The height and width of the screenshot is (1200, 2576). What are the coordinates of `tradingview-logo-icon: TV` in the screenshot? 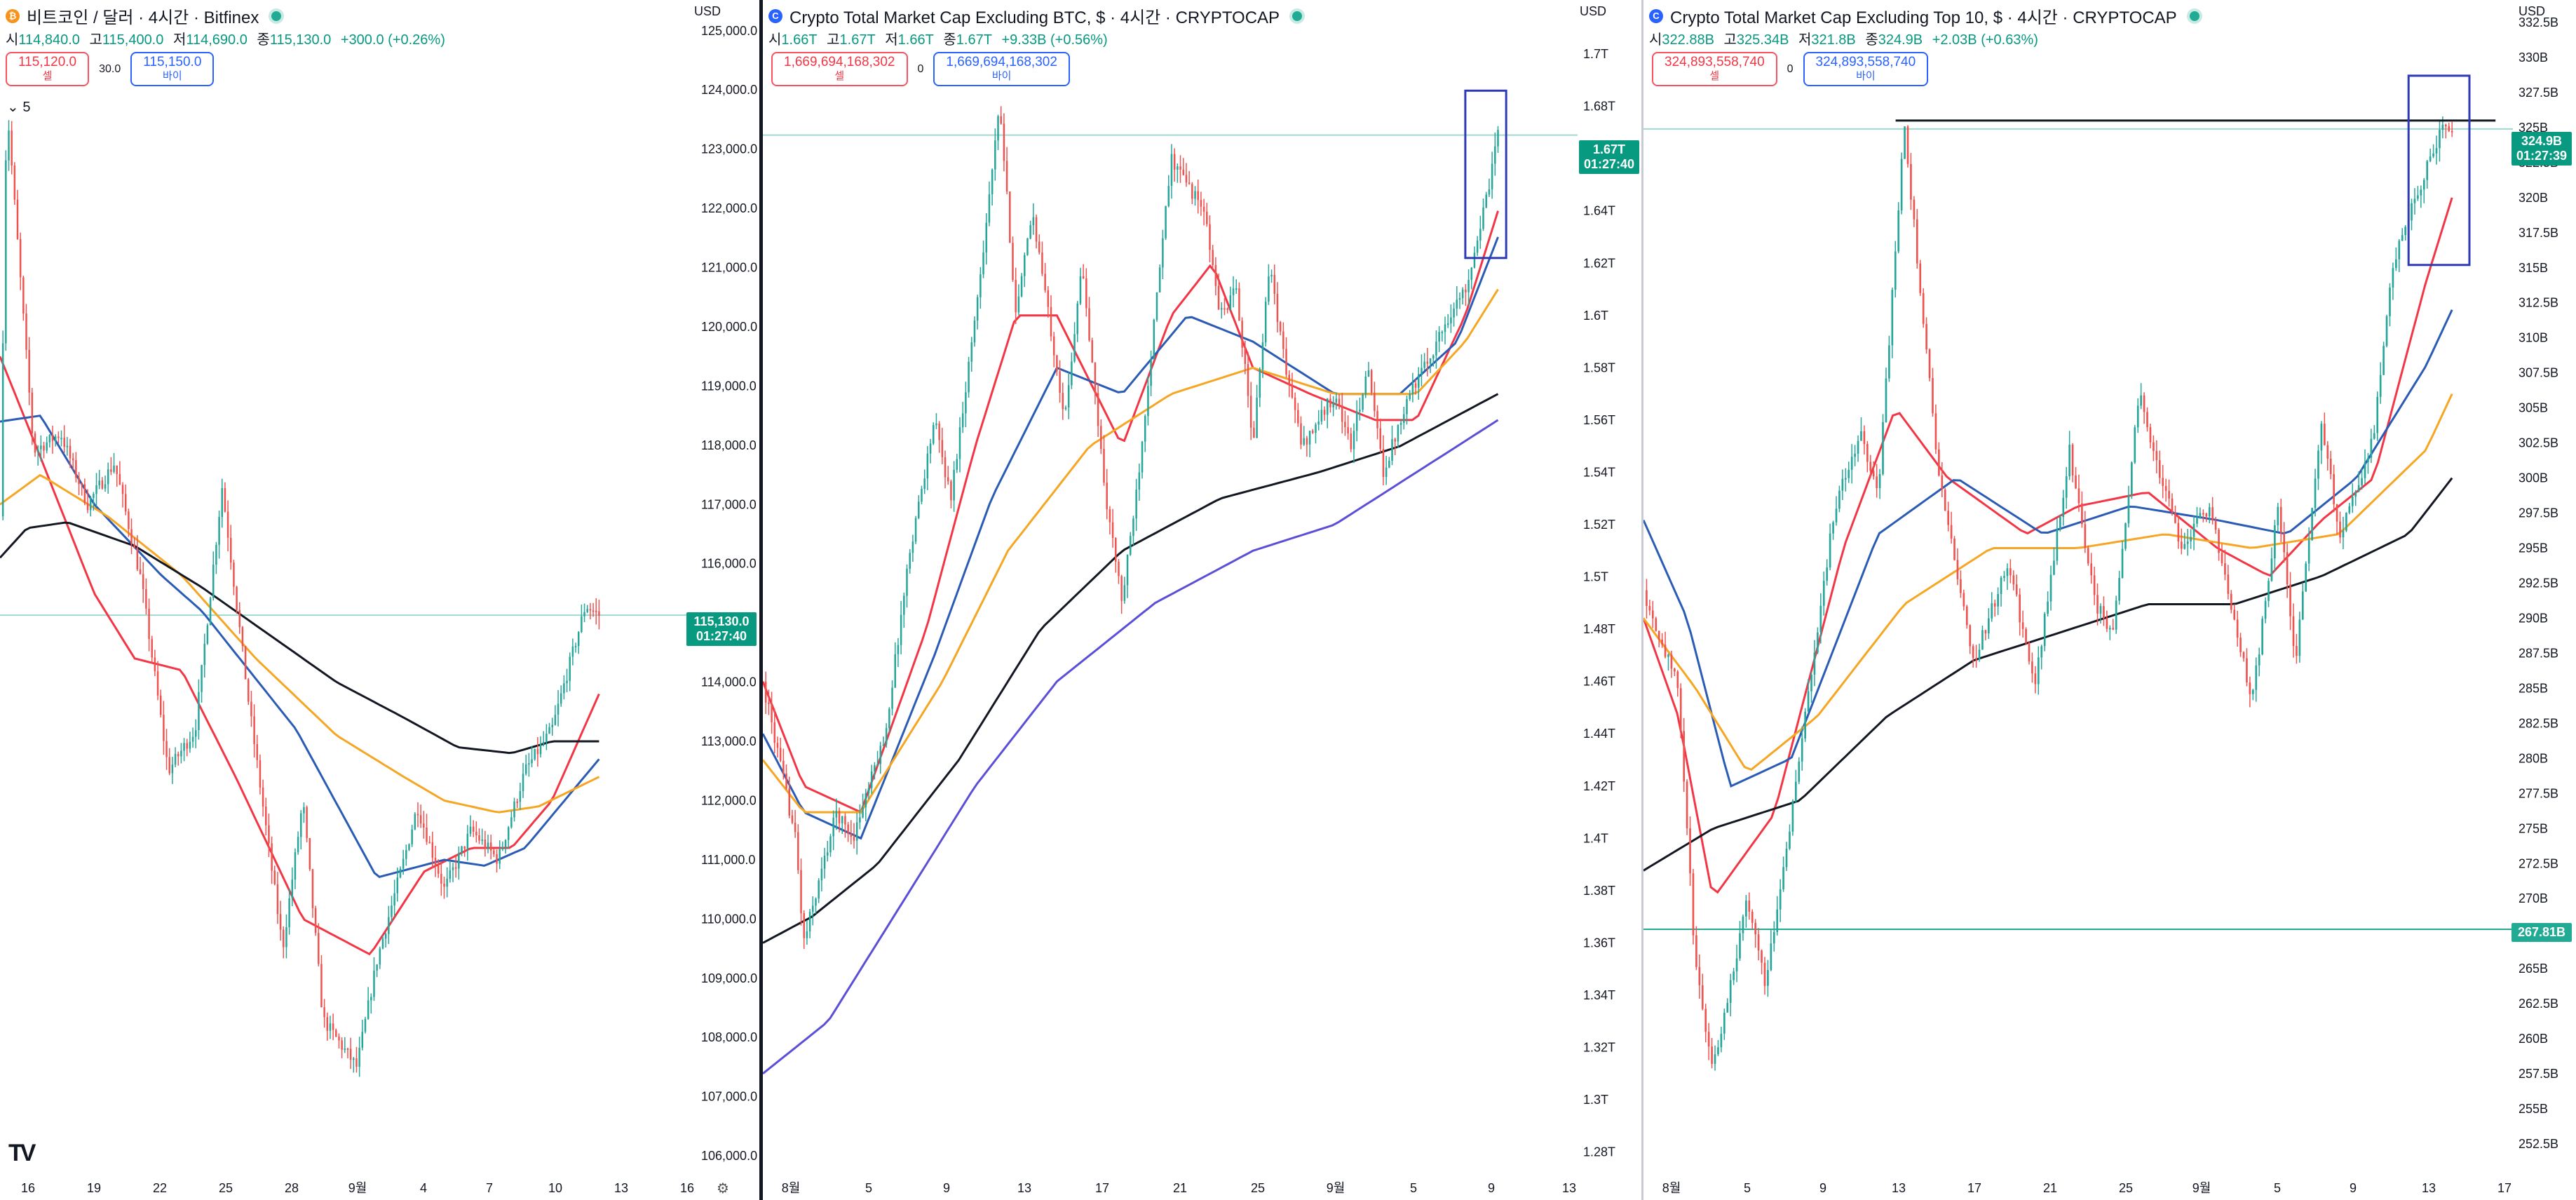 It's located at (22, 1153).